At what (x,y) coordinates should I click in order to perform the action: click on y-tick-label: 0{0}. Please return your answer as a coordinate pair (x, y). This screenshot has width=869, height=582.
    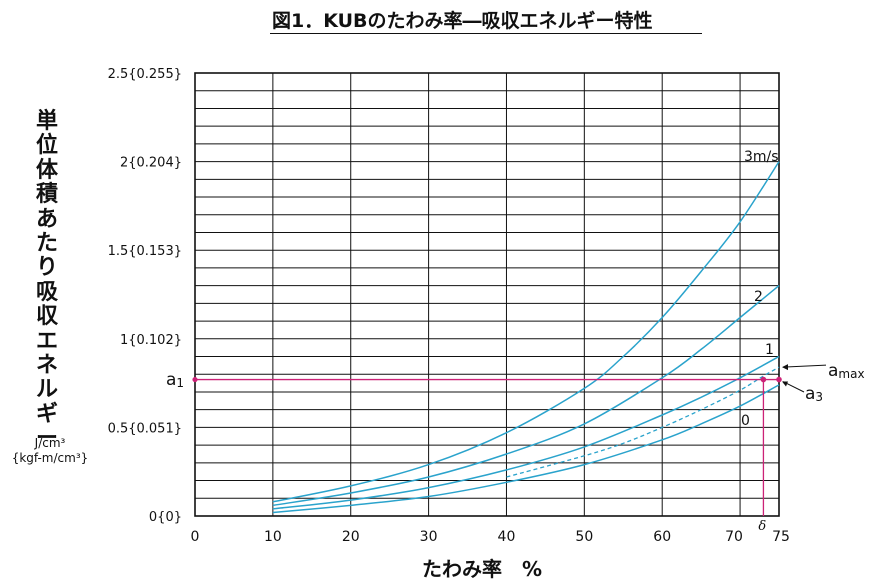
    Looking at the image, I should click on (165, 517).